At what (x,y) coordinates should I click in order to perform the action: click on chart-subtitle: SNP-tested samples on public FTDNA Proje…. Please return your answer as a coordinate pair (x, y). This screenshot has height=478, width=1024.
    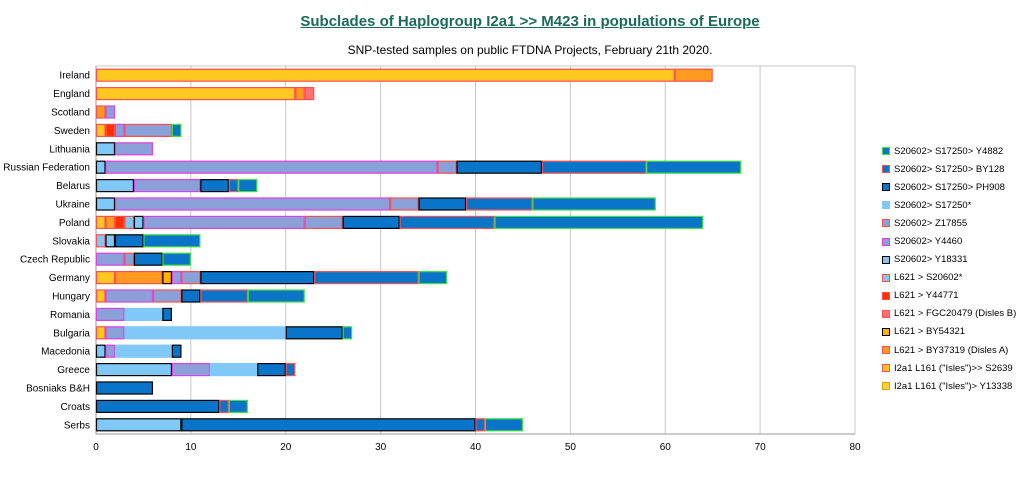
    Looking at the image, I should click on (530, 50).